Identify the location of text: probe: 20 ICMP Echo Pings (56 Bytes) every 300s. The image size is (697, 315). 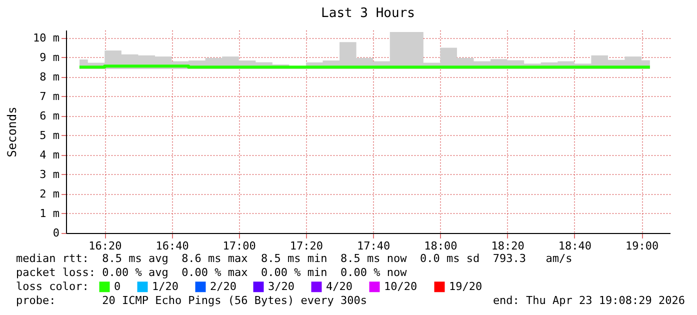
(191, 300).